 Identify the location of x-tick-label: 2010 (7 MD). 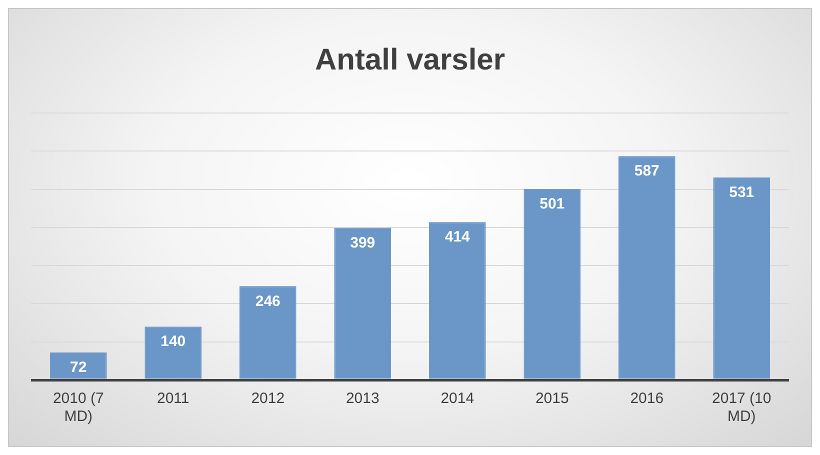
(78, 408).